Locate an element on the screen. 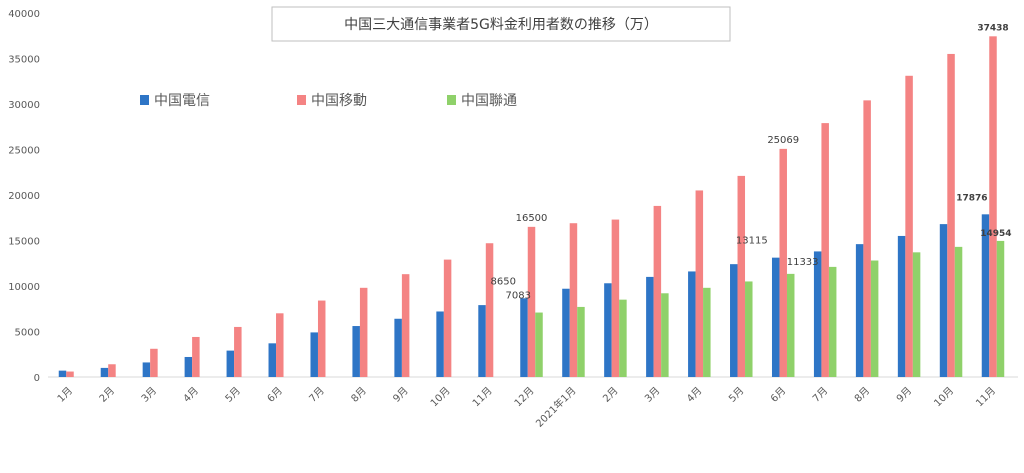 The image size is (1024, 473). y-tick-label: 5000 is located at coordinates (27, 333).